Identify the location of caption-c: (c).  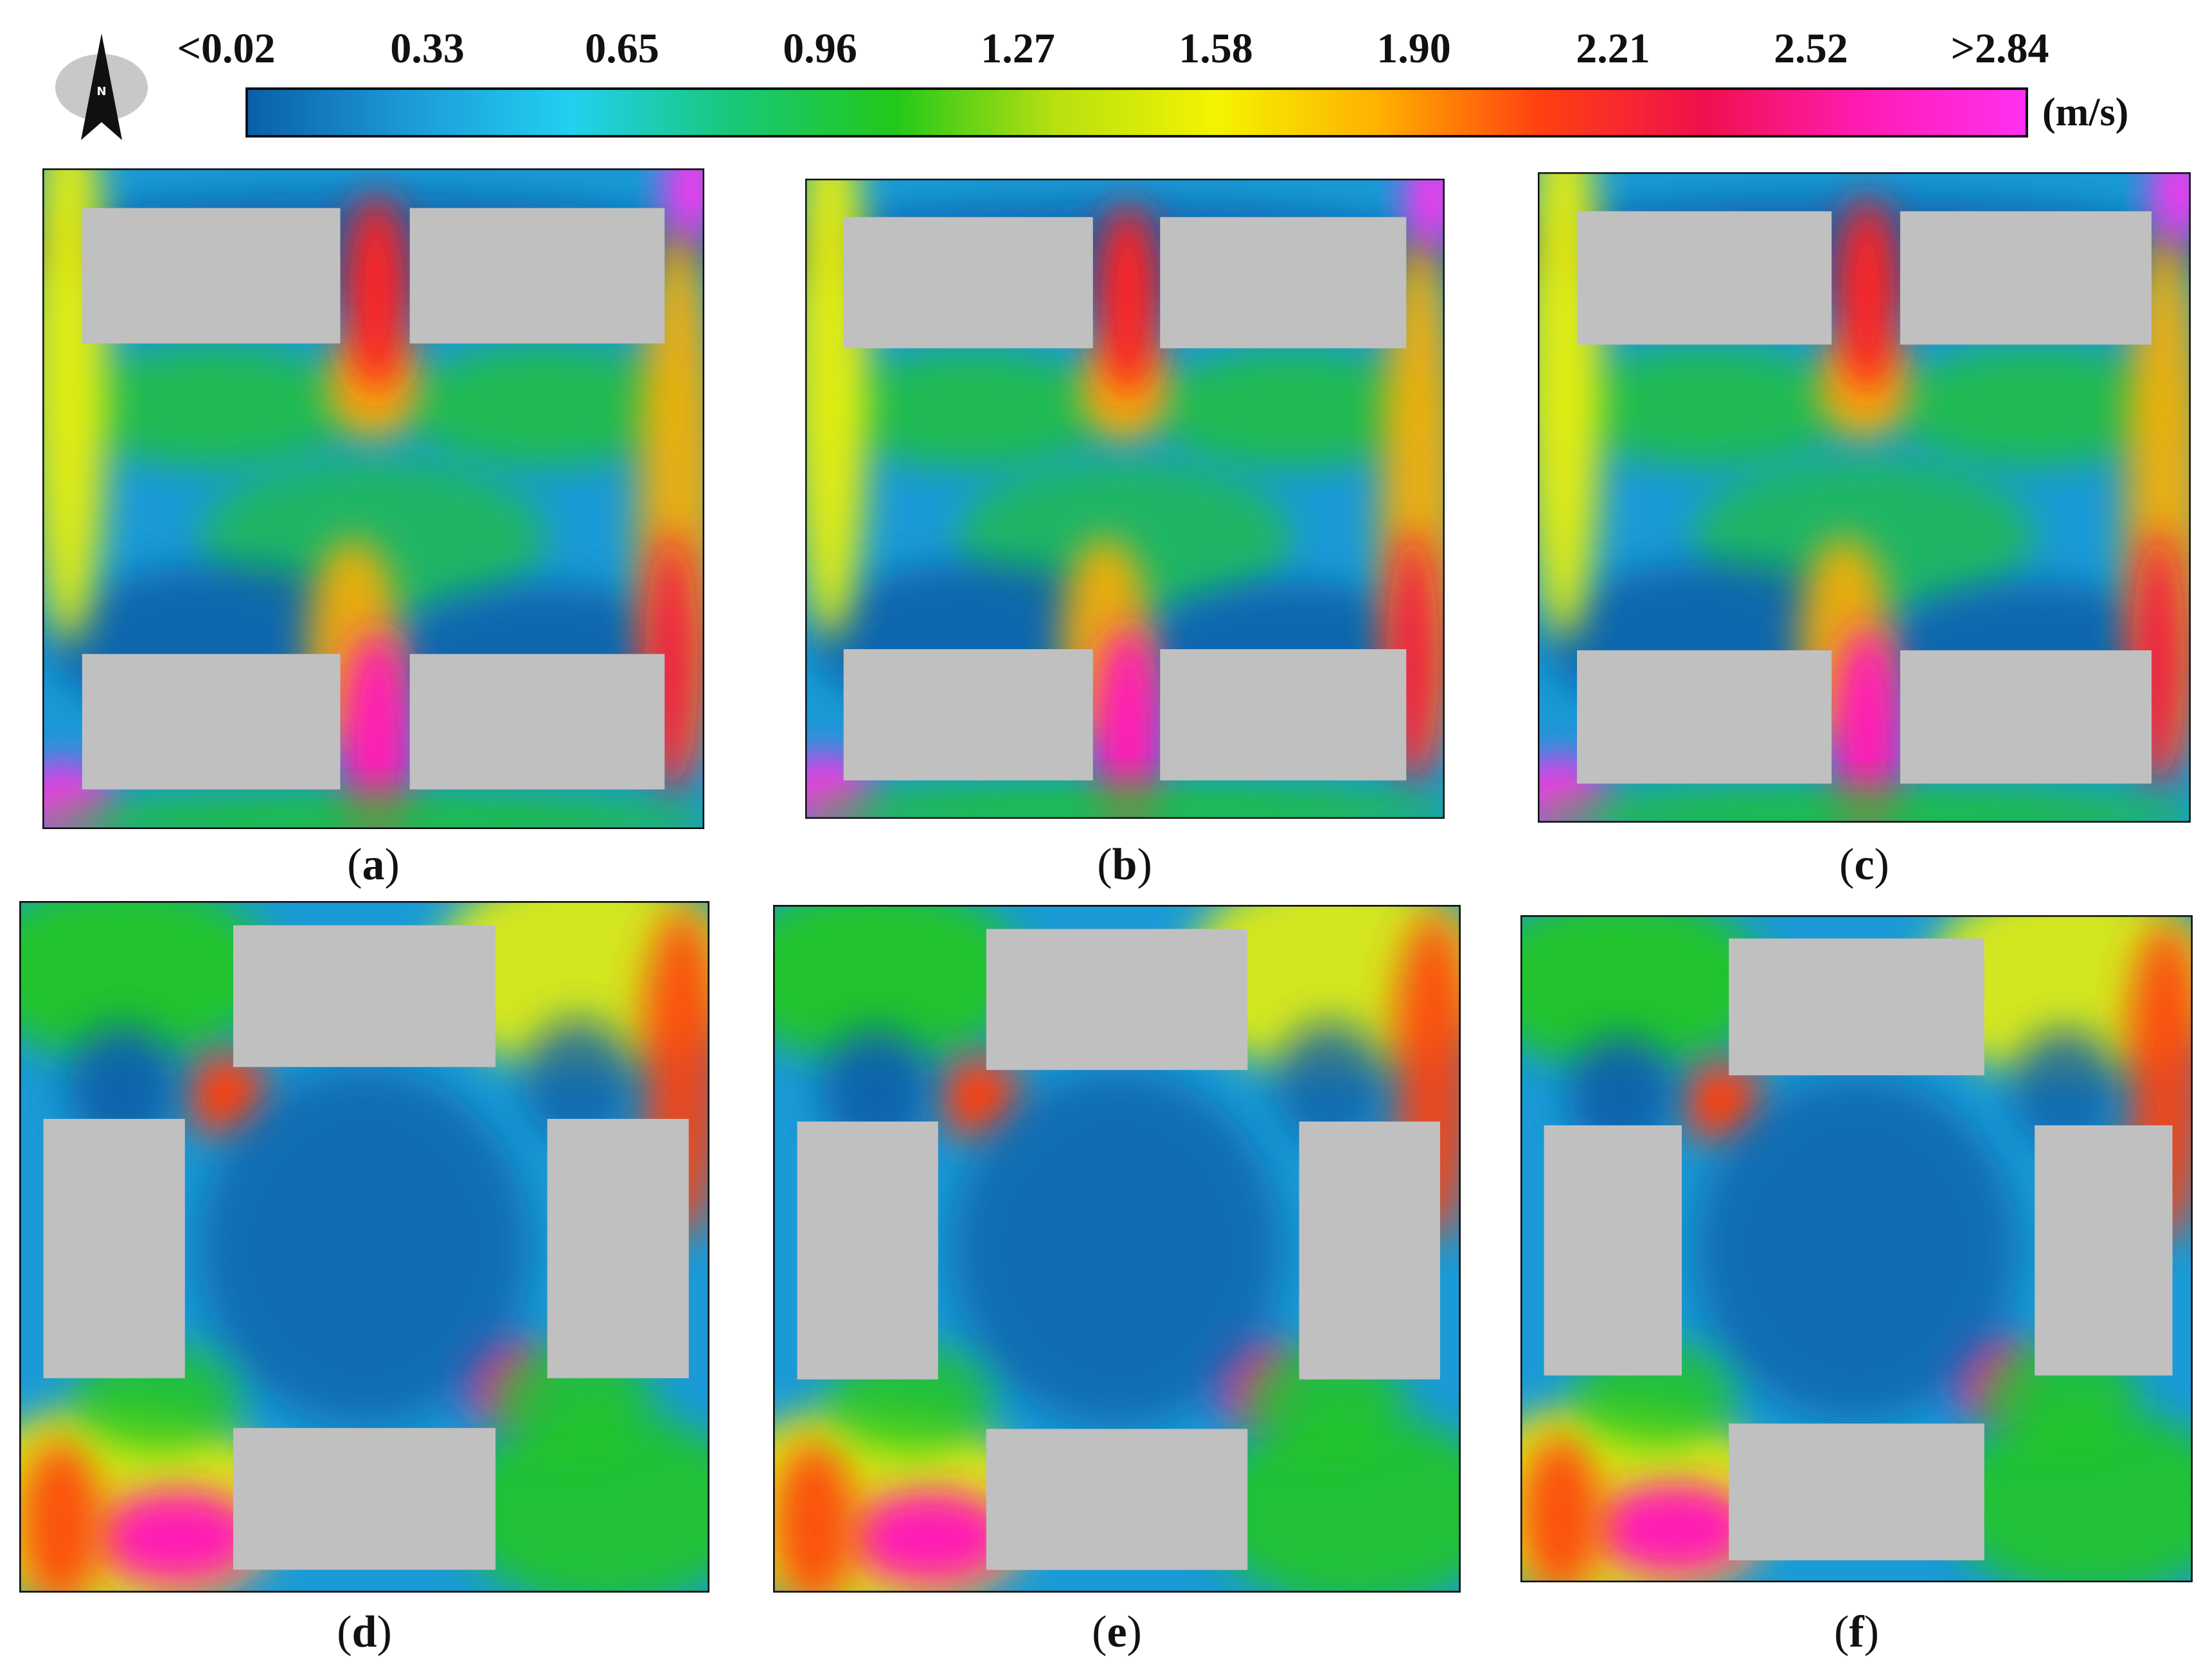
(1864, 864).